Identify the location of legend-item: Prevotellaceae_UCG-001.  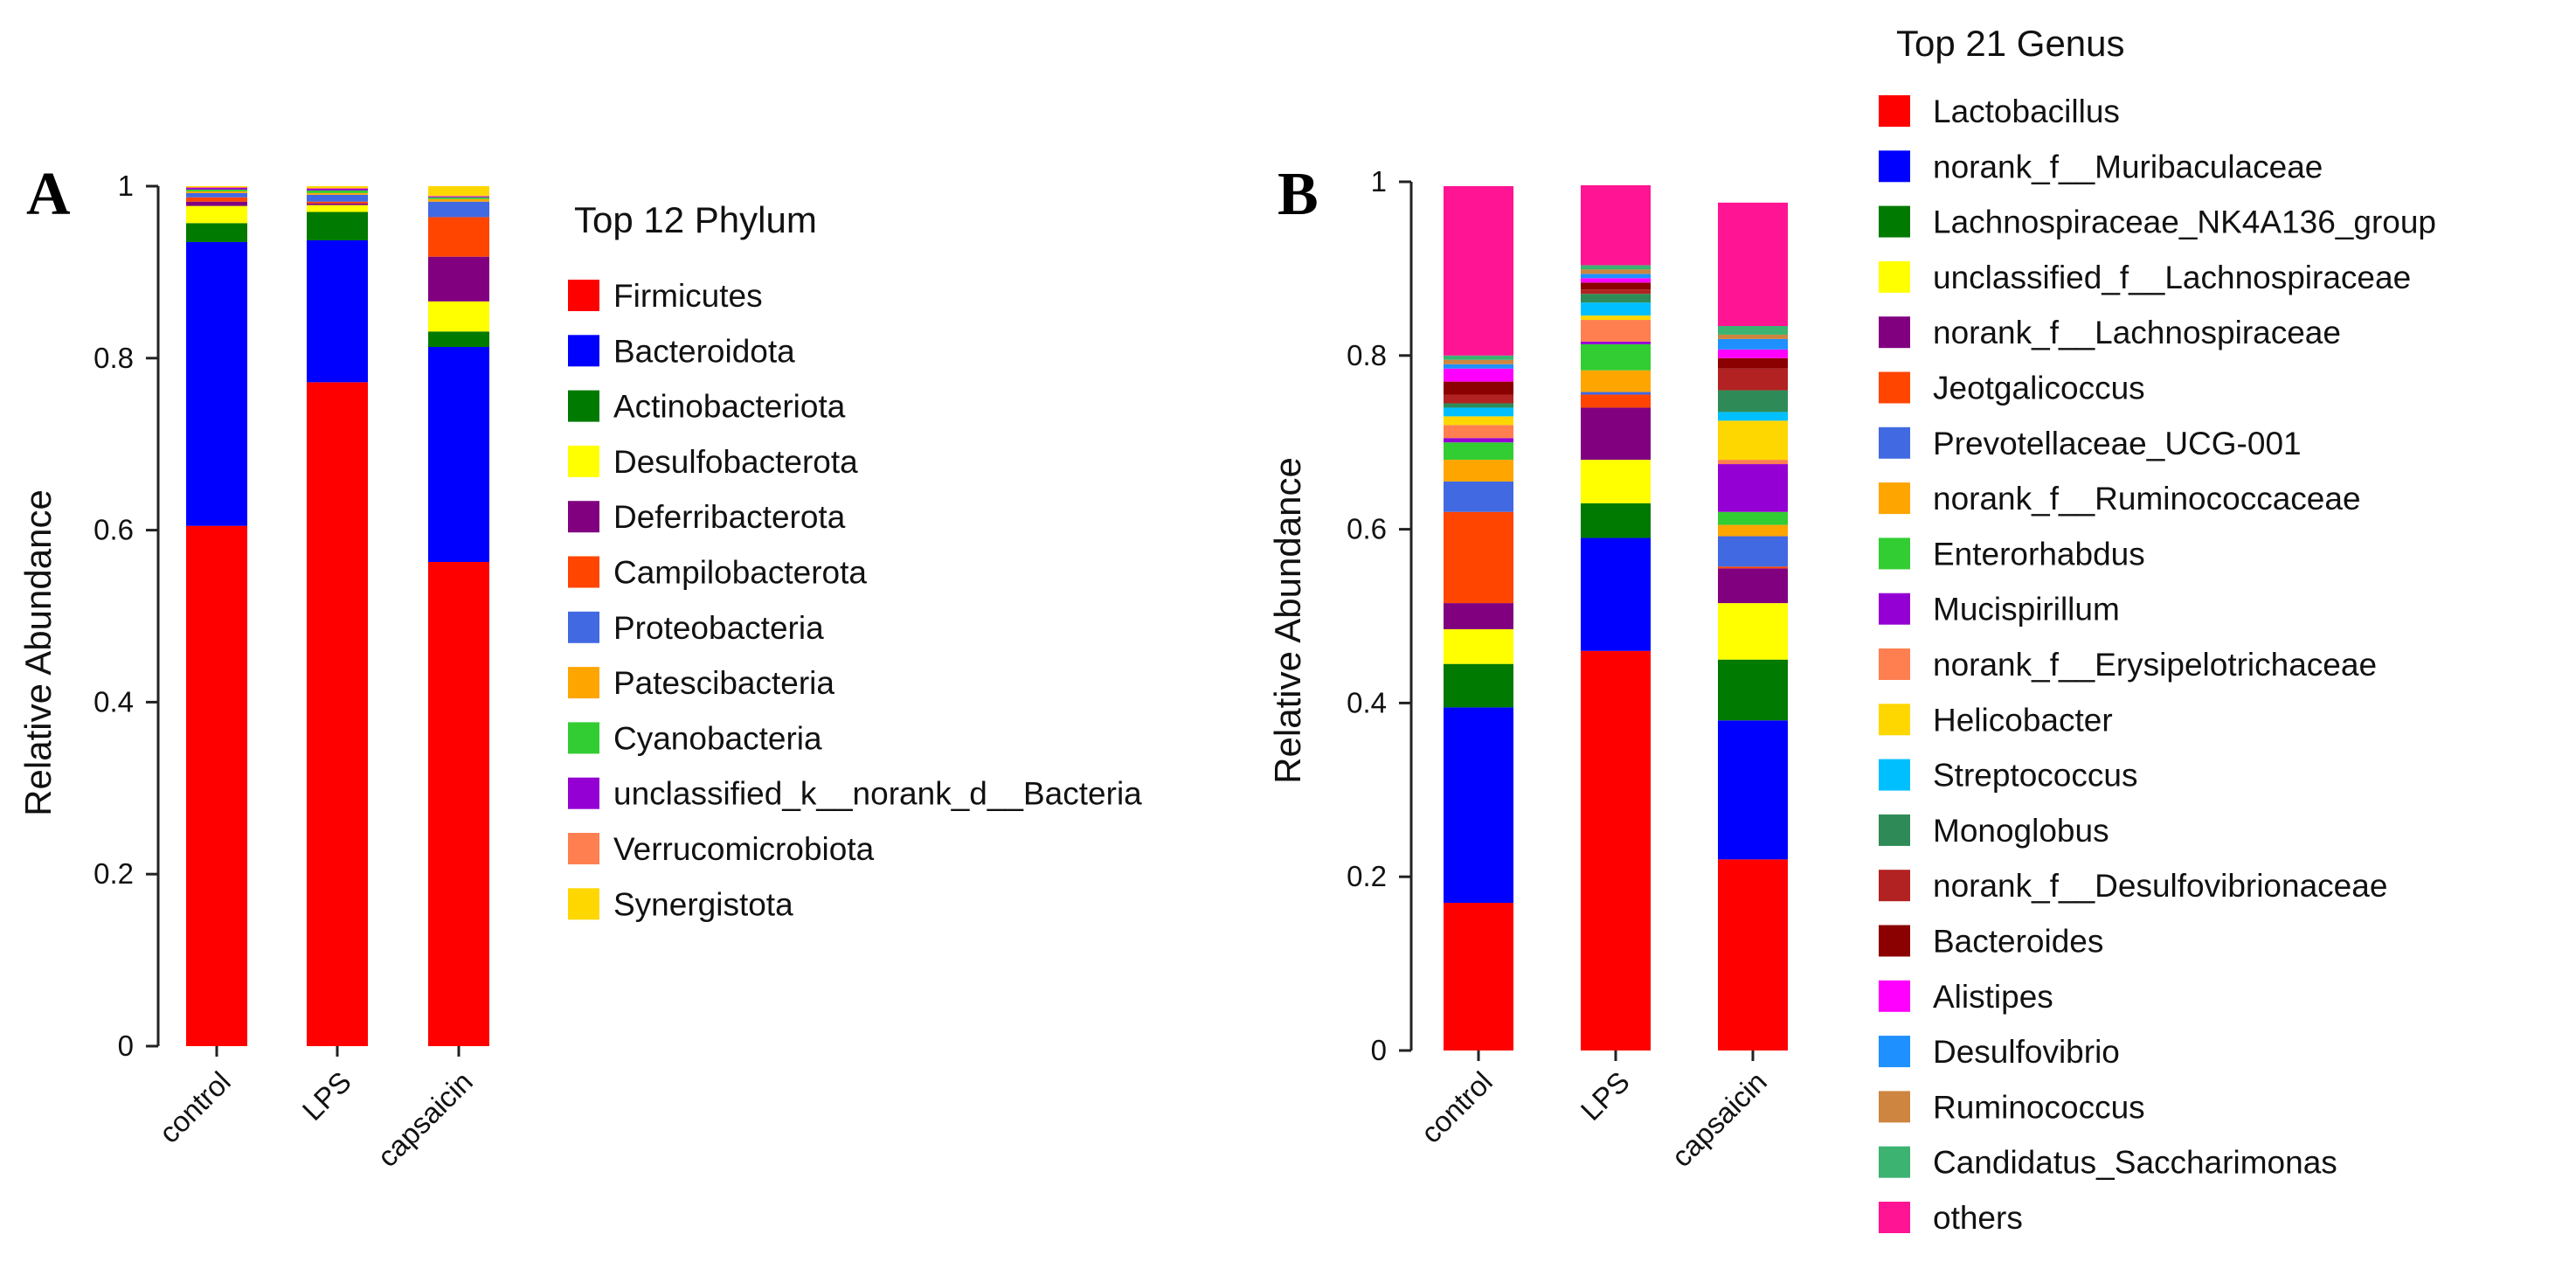
(2090, 443).